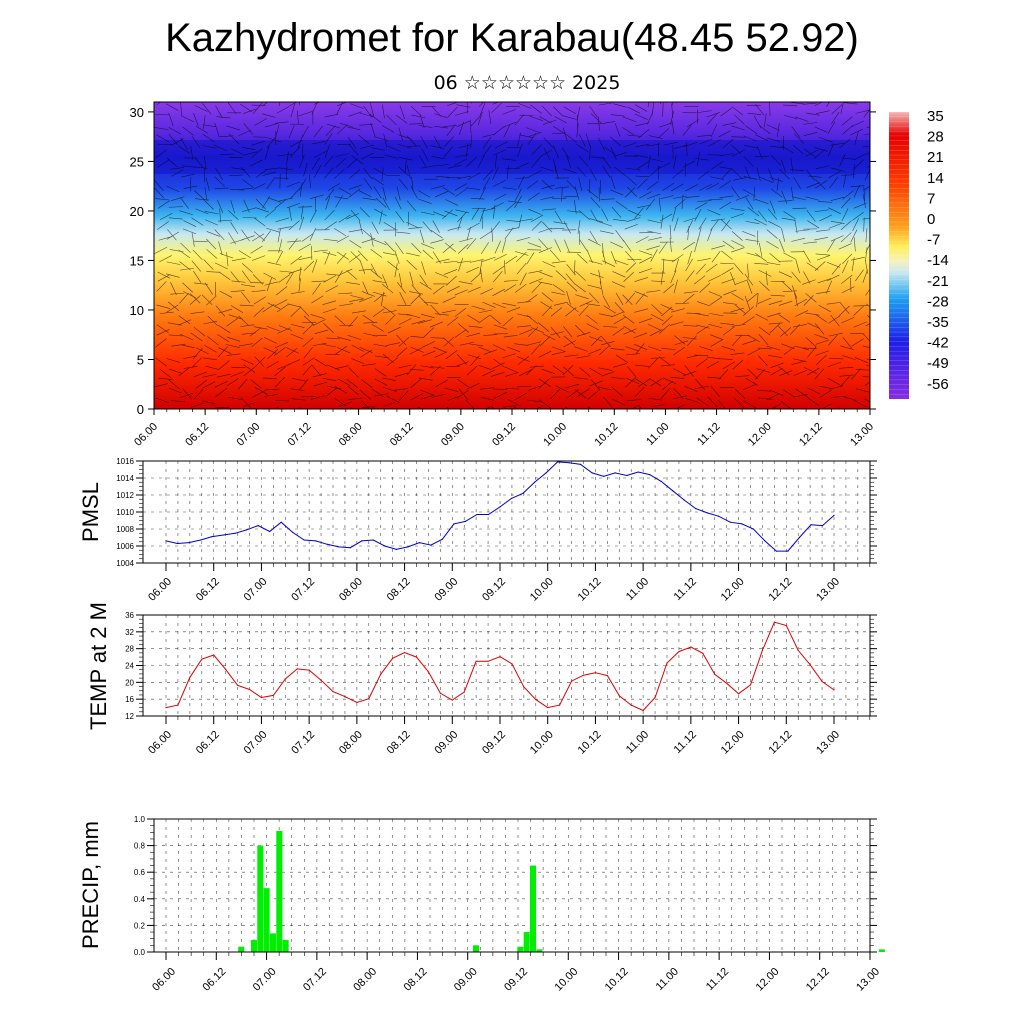  Describe the element at coordinates (129, 699) in the screenshot. I see `y-tick-label: 16` at that location.